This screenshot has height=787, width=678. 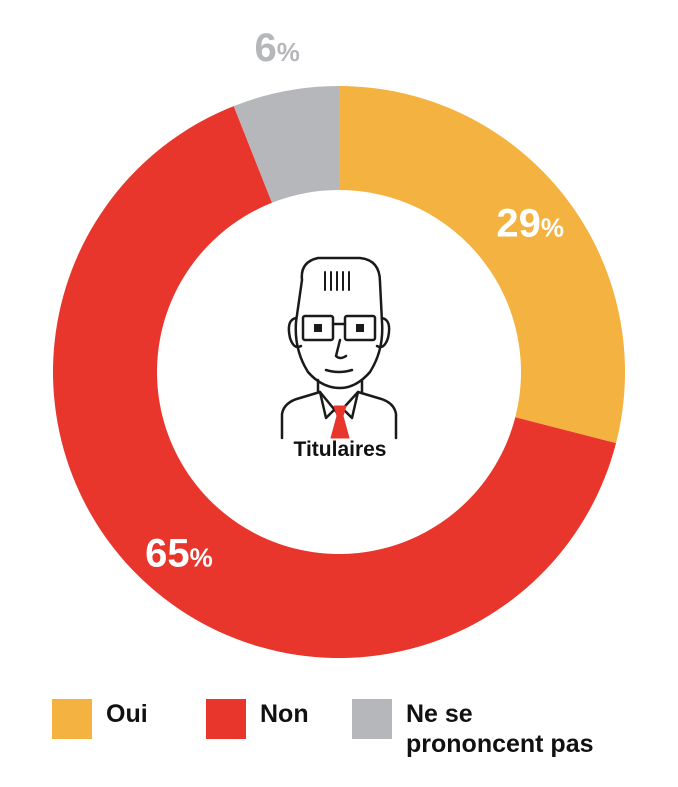 What do you see at coordinates (339, 740) in the screenshot?
I see `legend: Oui Non Ne se prononcent pas` at bounding box center [339, 740].